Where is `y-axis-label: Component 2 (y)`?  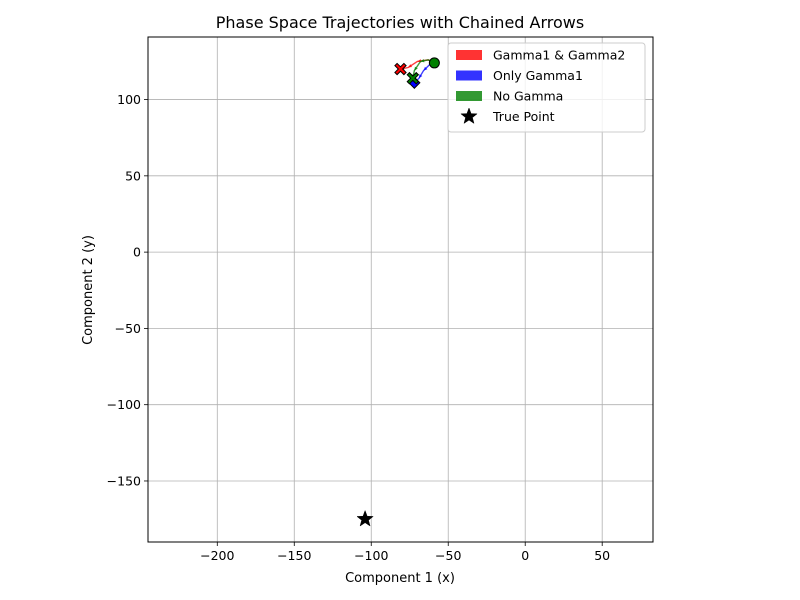
y-axis-label: Component 2 (y) is located at coordinates (88, 290).